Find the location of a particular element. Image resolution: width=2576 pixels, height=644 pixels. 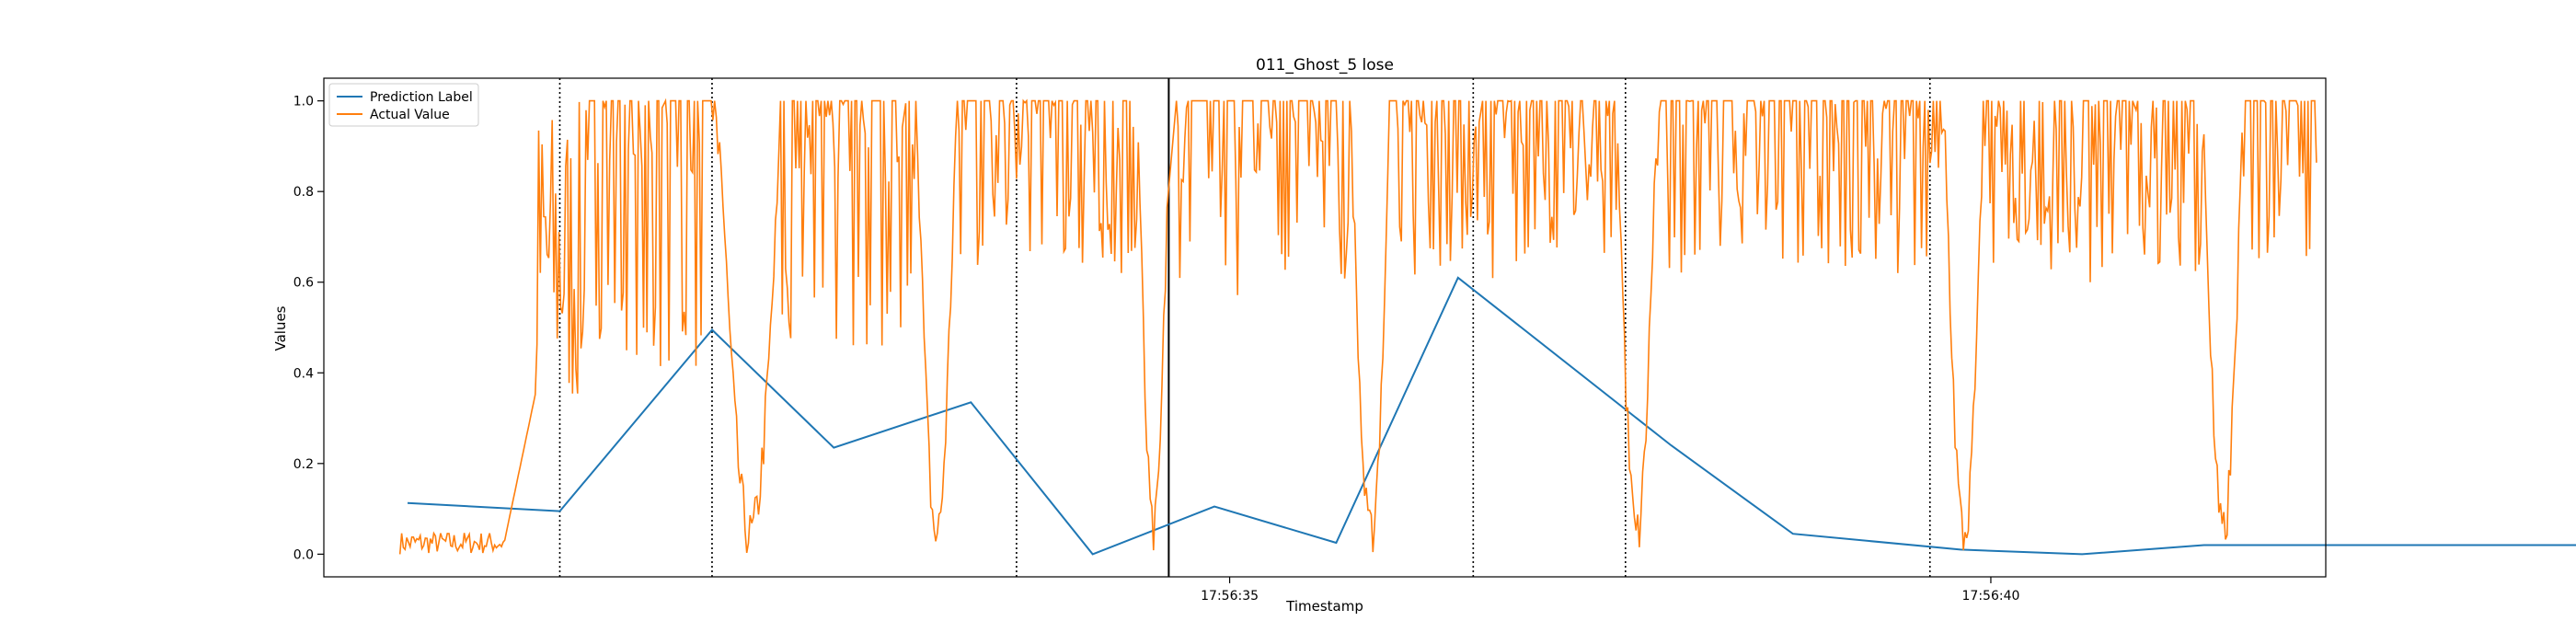

y-tick-label: 0.0 is located at coordinates (303, 554).